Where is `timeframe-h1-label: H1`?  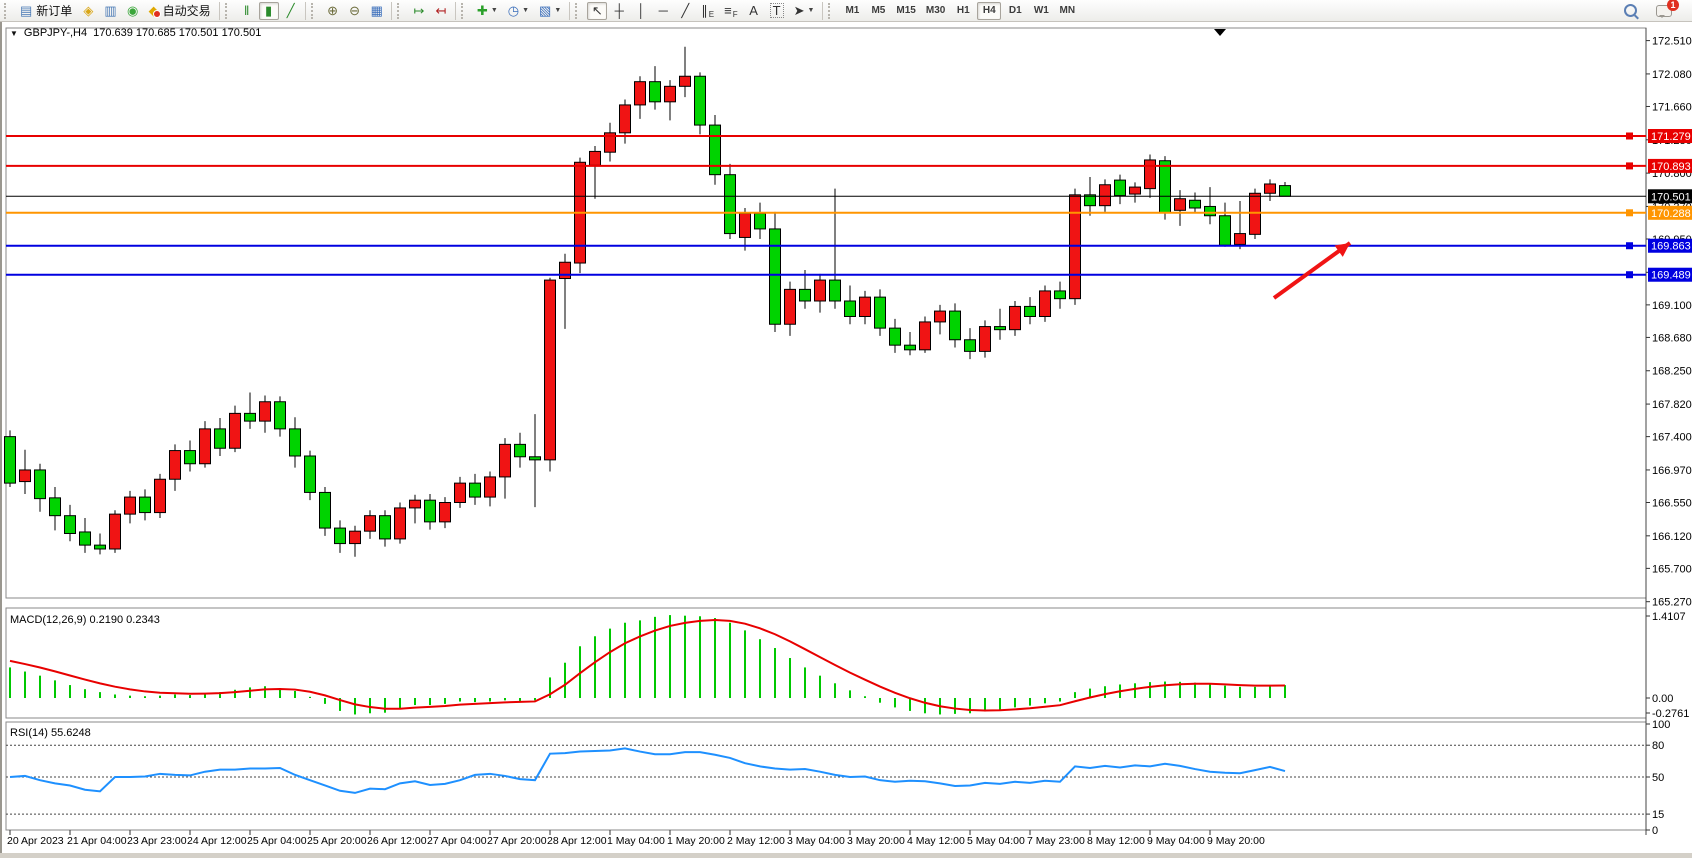 timeframe-h1-label: H1 is located at coordinates (963, 10).